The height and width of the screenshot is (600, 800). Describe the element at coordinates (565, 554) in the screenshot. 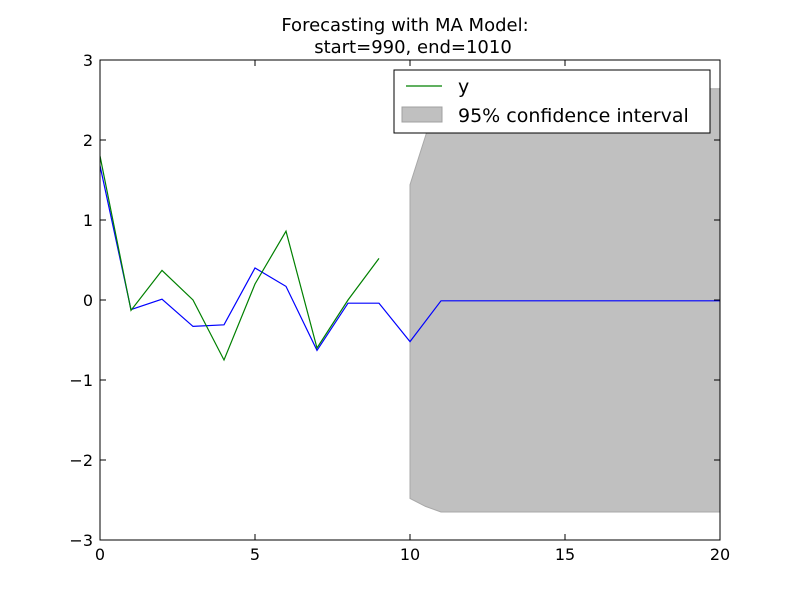

I see `x-tick-label: 15` at that location.